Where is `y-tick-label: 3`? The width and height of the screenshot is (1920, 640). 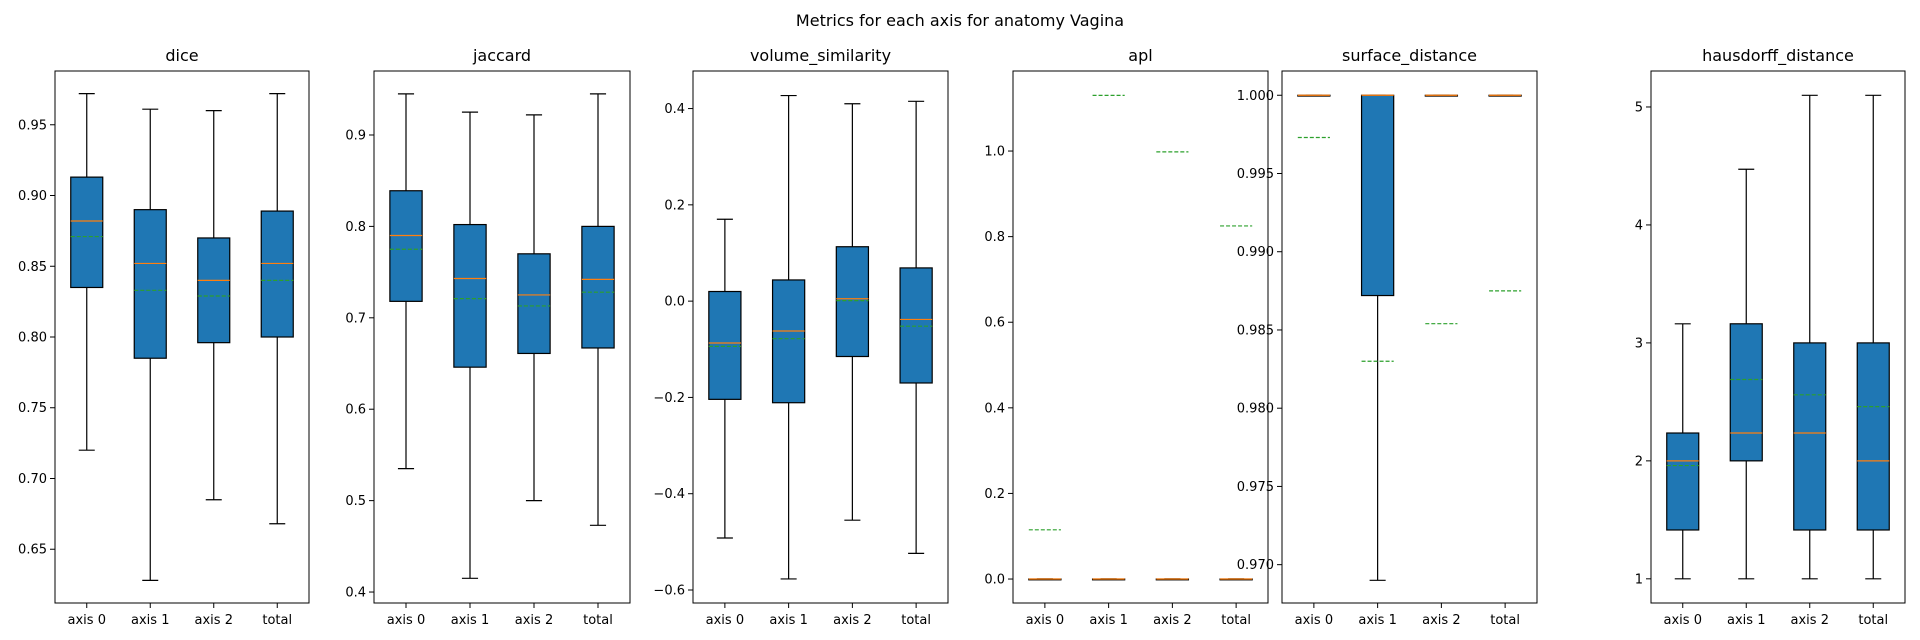 y-tick-label: 3 is located at coordinates (1639, 343).